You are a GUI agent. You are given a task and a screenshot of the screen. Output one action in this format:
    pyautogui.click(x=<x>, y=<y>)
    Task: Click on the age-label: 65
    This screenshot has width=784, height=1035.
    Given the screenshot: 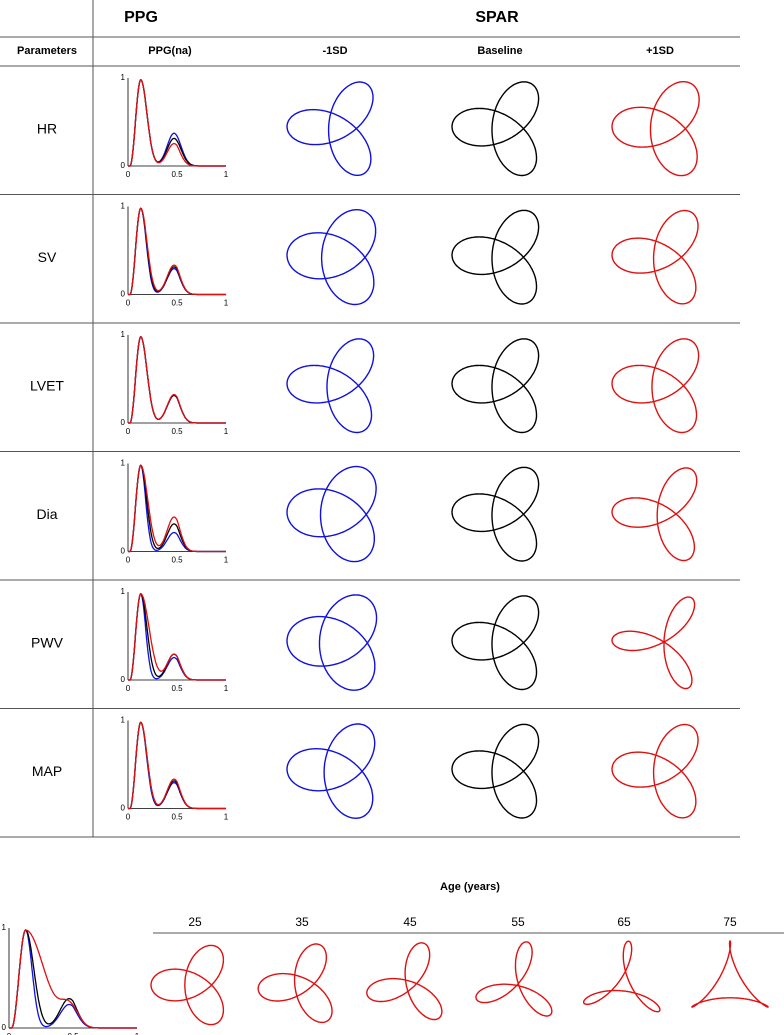 What is the action you would take?
    pyautogui.click(x=624, y=922)
    